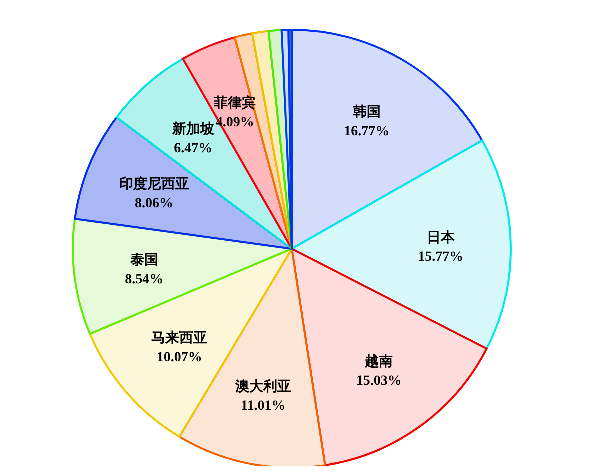 The height and width of the screenshot is (474, 605). I want to click on data-label: 15.77%, so click(441, 257).